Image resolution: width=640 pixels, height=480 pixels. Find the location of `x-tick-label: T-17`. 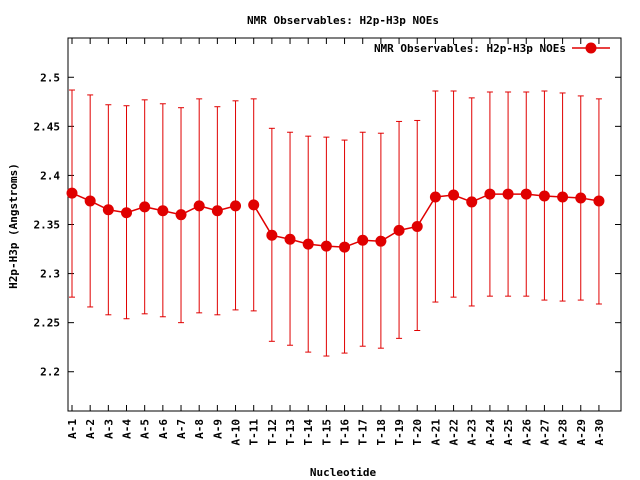

x-tick-label: T-17 is located at coordinates (363, 432).